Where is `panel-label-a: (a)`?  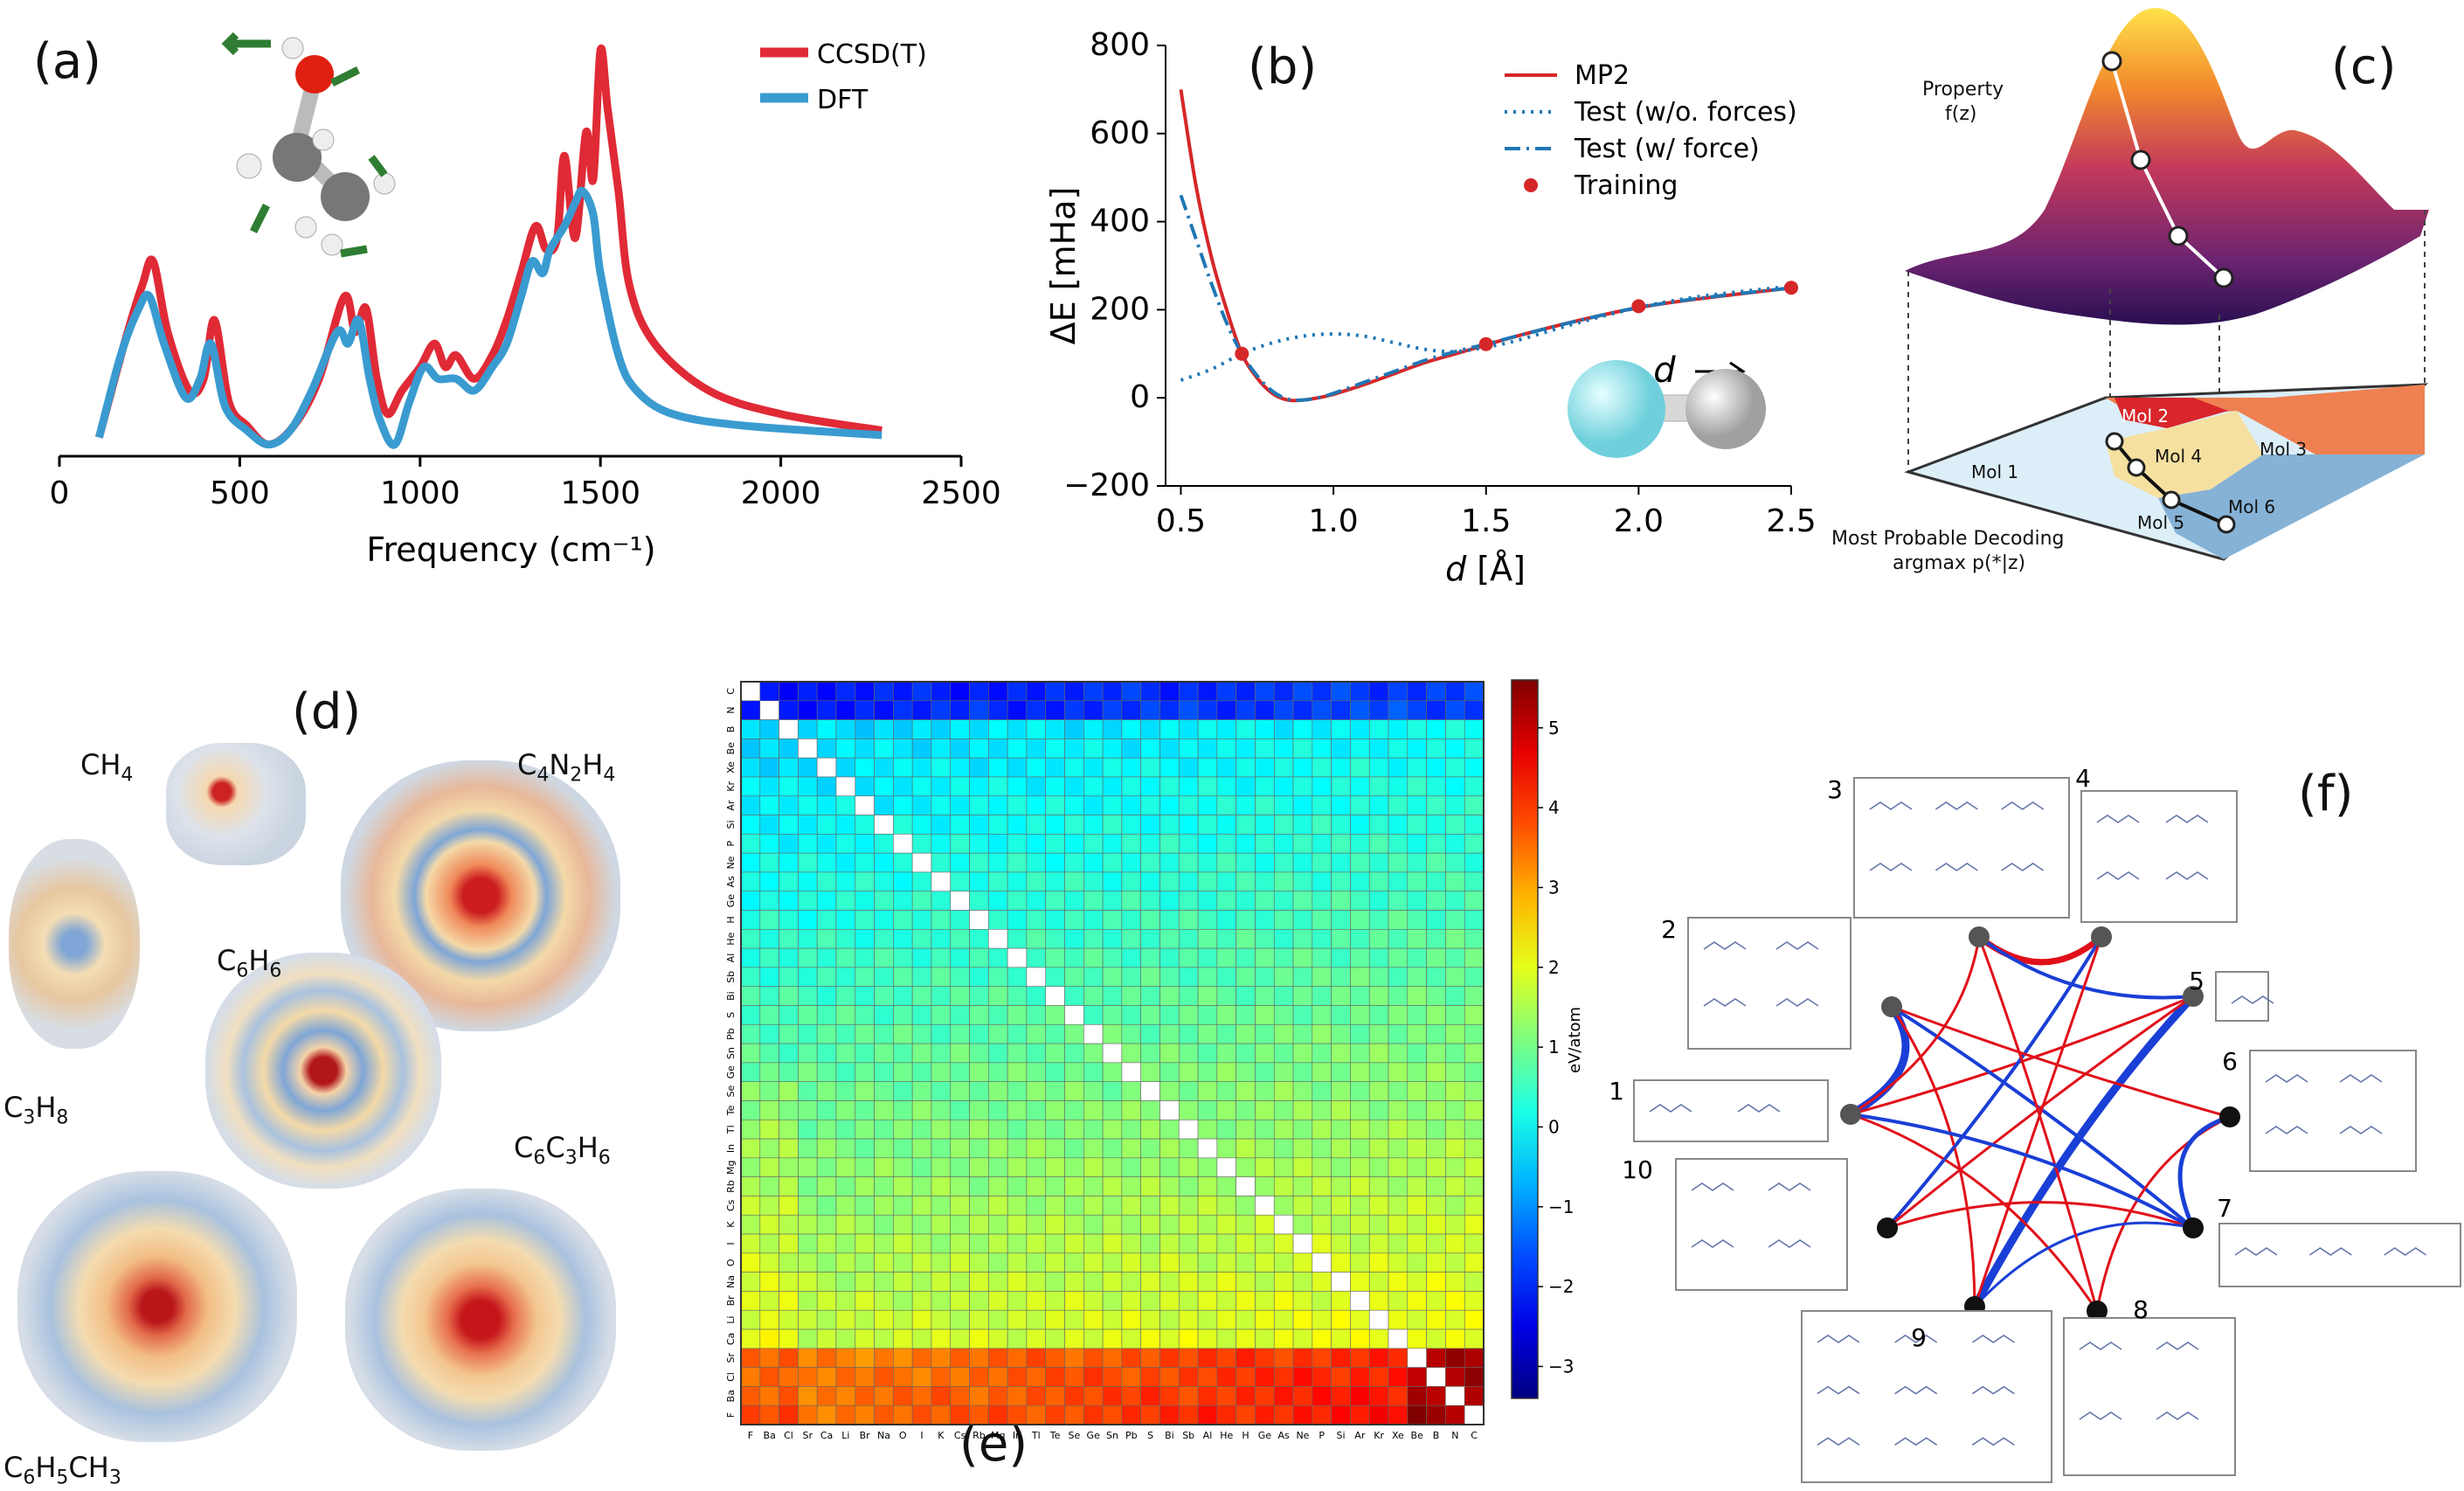
panel-label-a: (a) is located at coordinates (67, 61).